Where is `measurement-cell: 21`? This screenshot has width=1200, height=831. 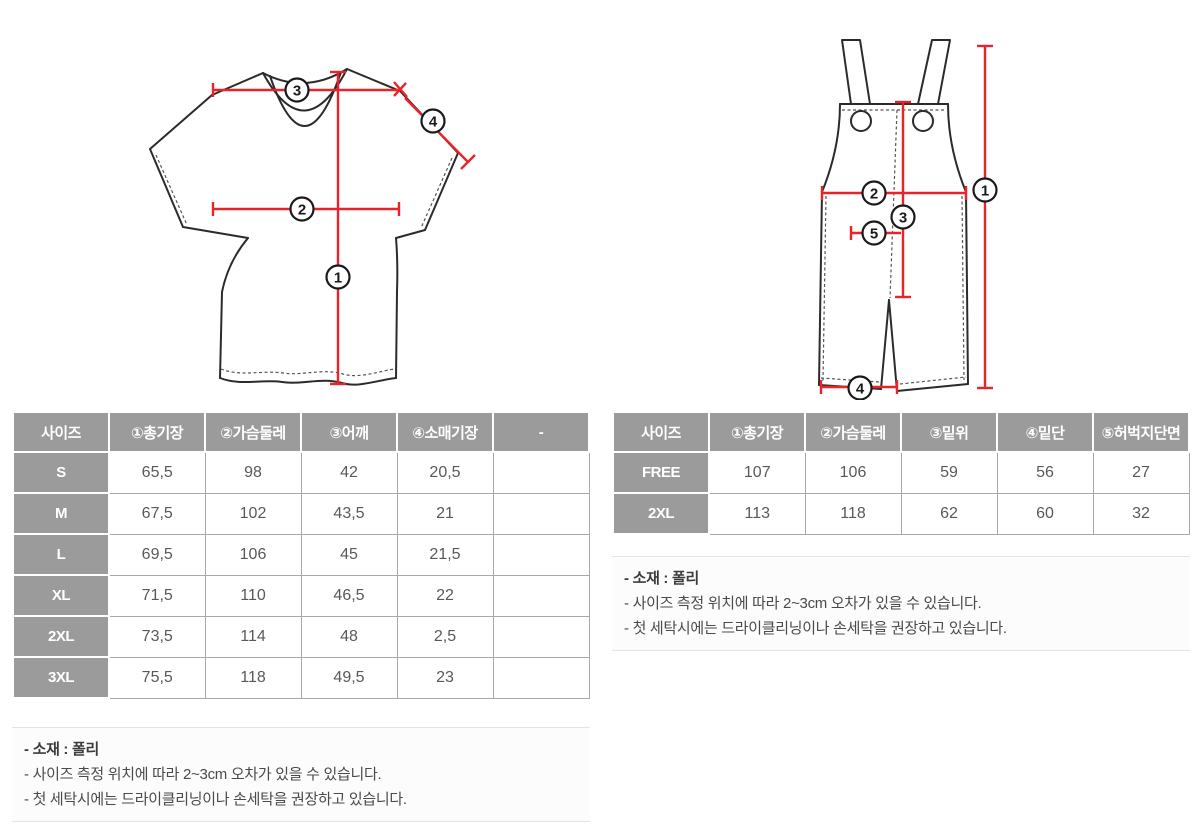 measurement-cell: 21 is located at coordinates (445, 513).